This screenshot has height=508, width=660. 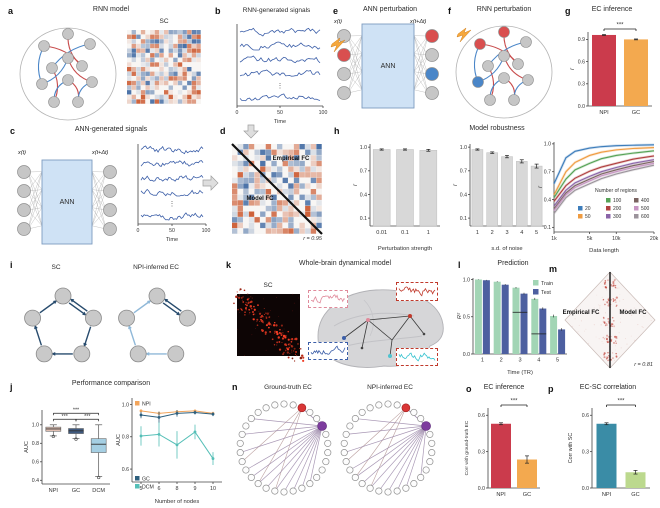 What do you see at coordinates (459, 265) in the screenshot?
I see `panel-l-letter: l` at bounding box center [459, 265].